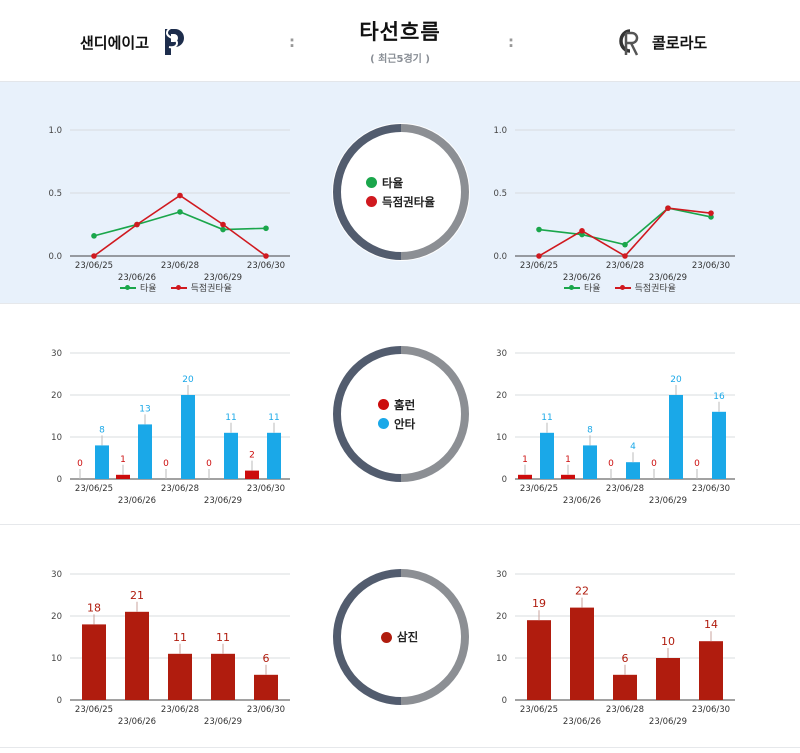  Describe the element at coordinates (383, 423) in the screenshot. I see `blue-dot-icon` at that location.